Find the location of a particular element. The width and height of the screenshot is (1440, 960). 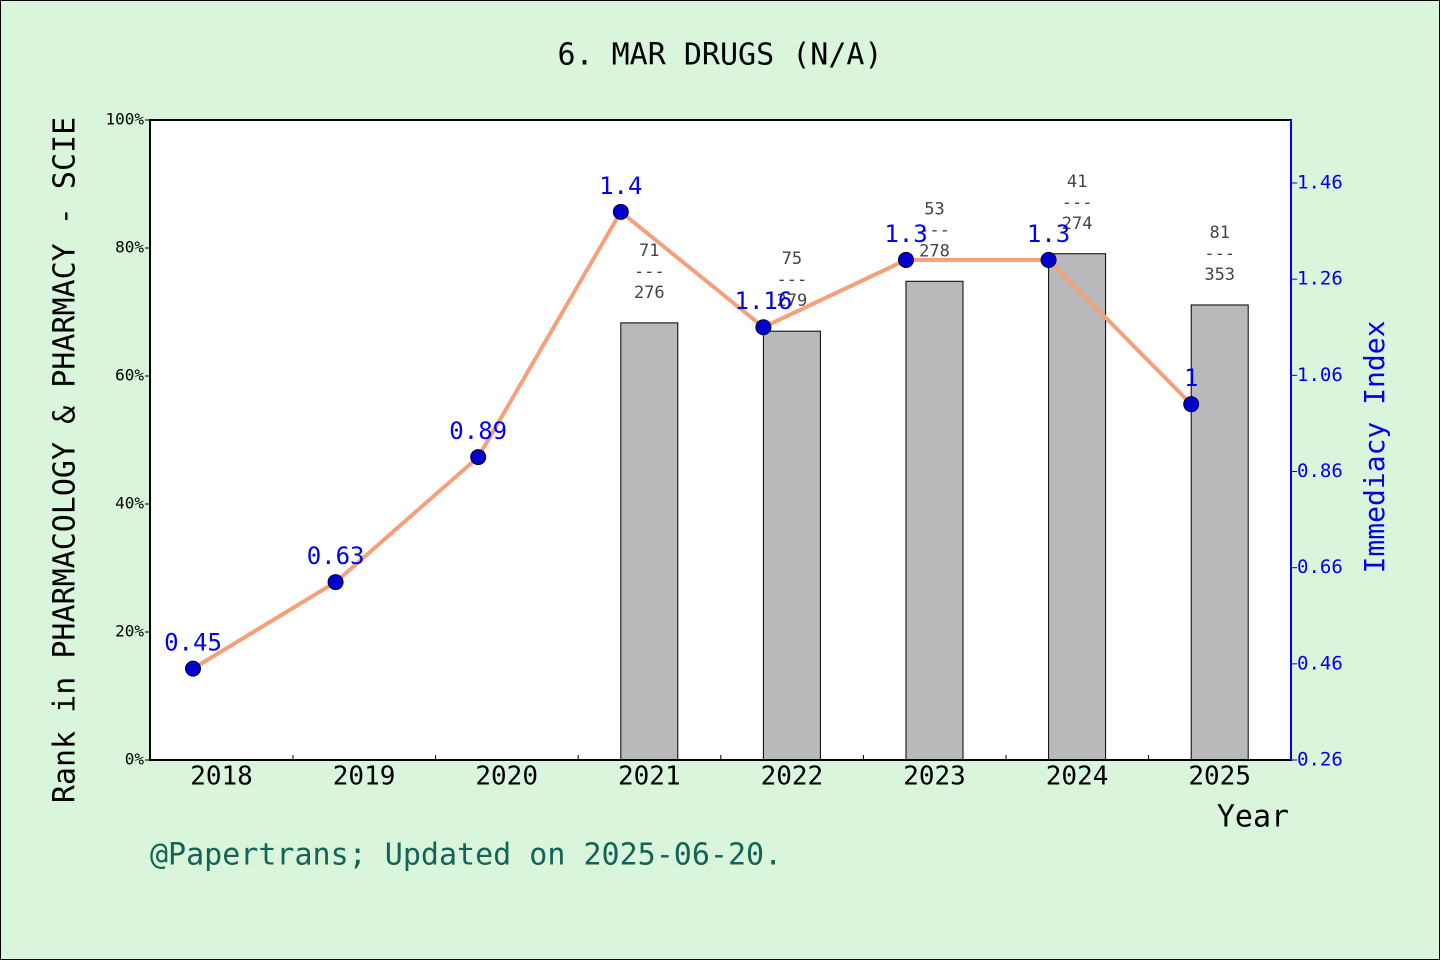

y2-tick-label: 1.06 is located at coordinates (1320, 375).